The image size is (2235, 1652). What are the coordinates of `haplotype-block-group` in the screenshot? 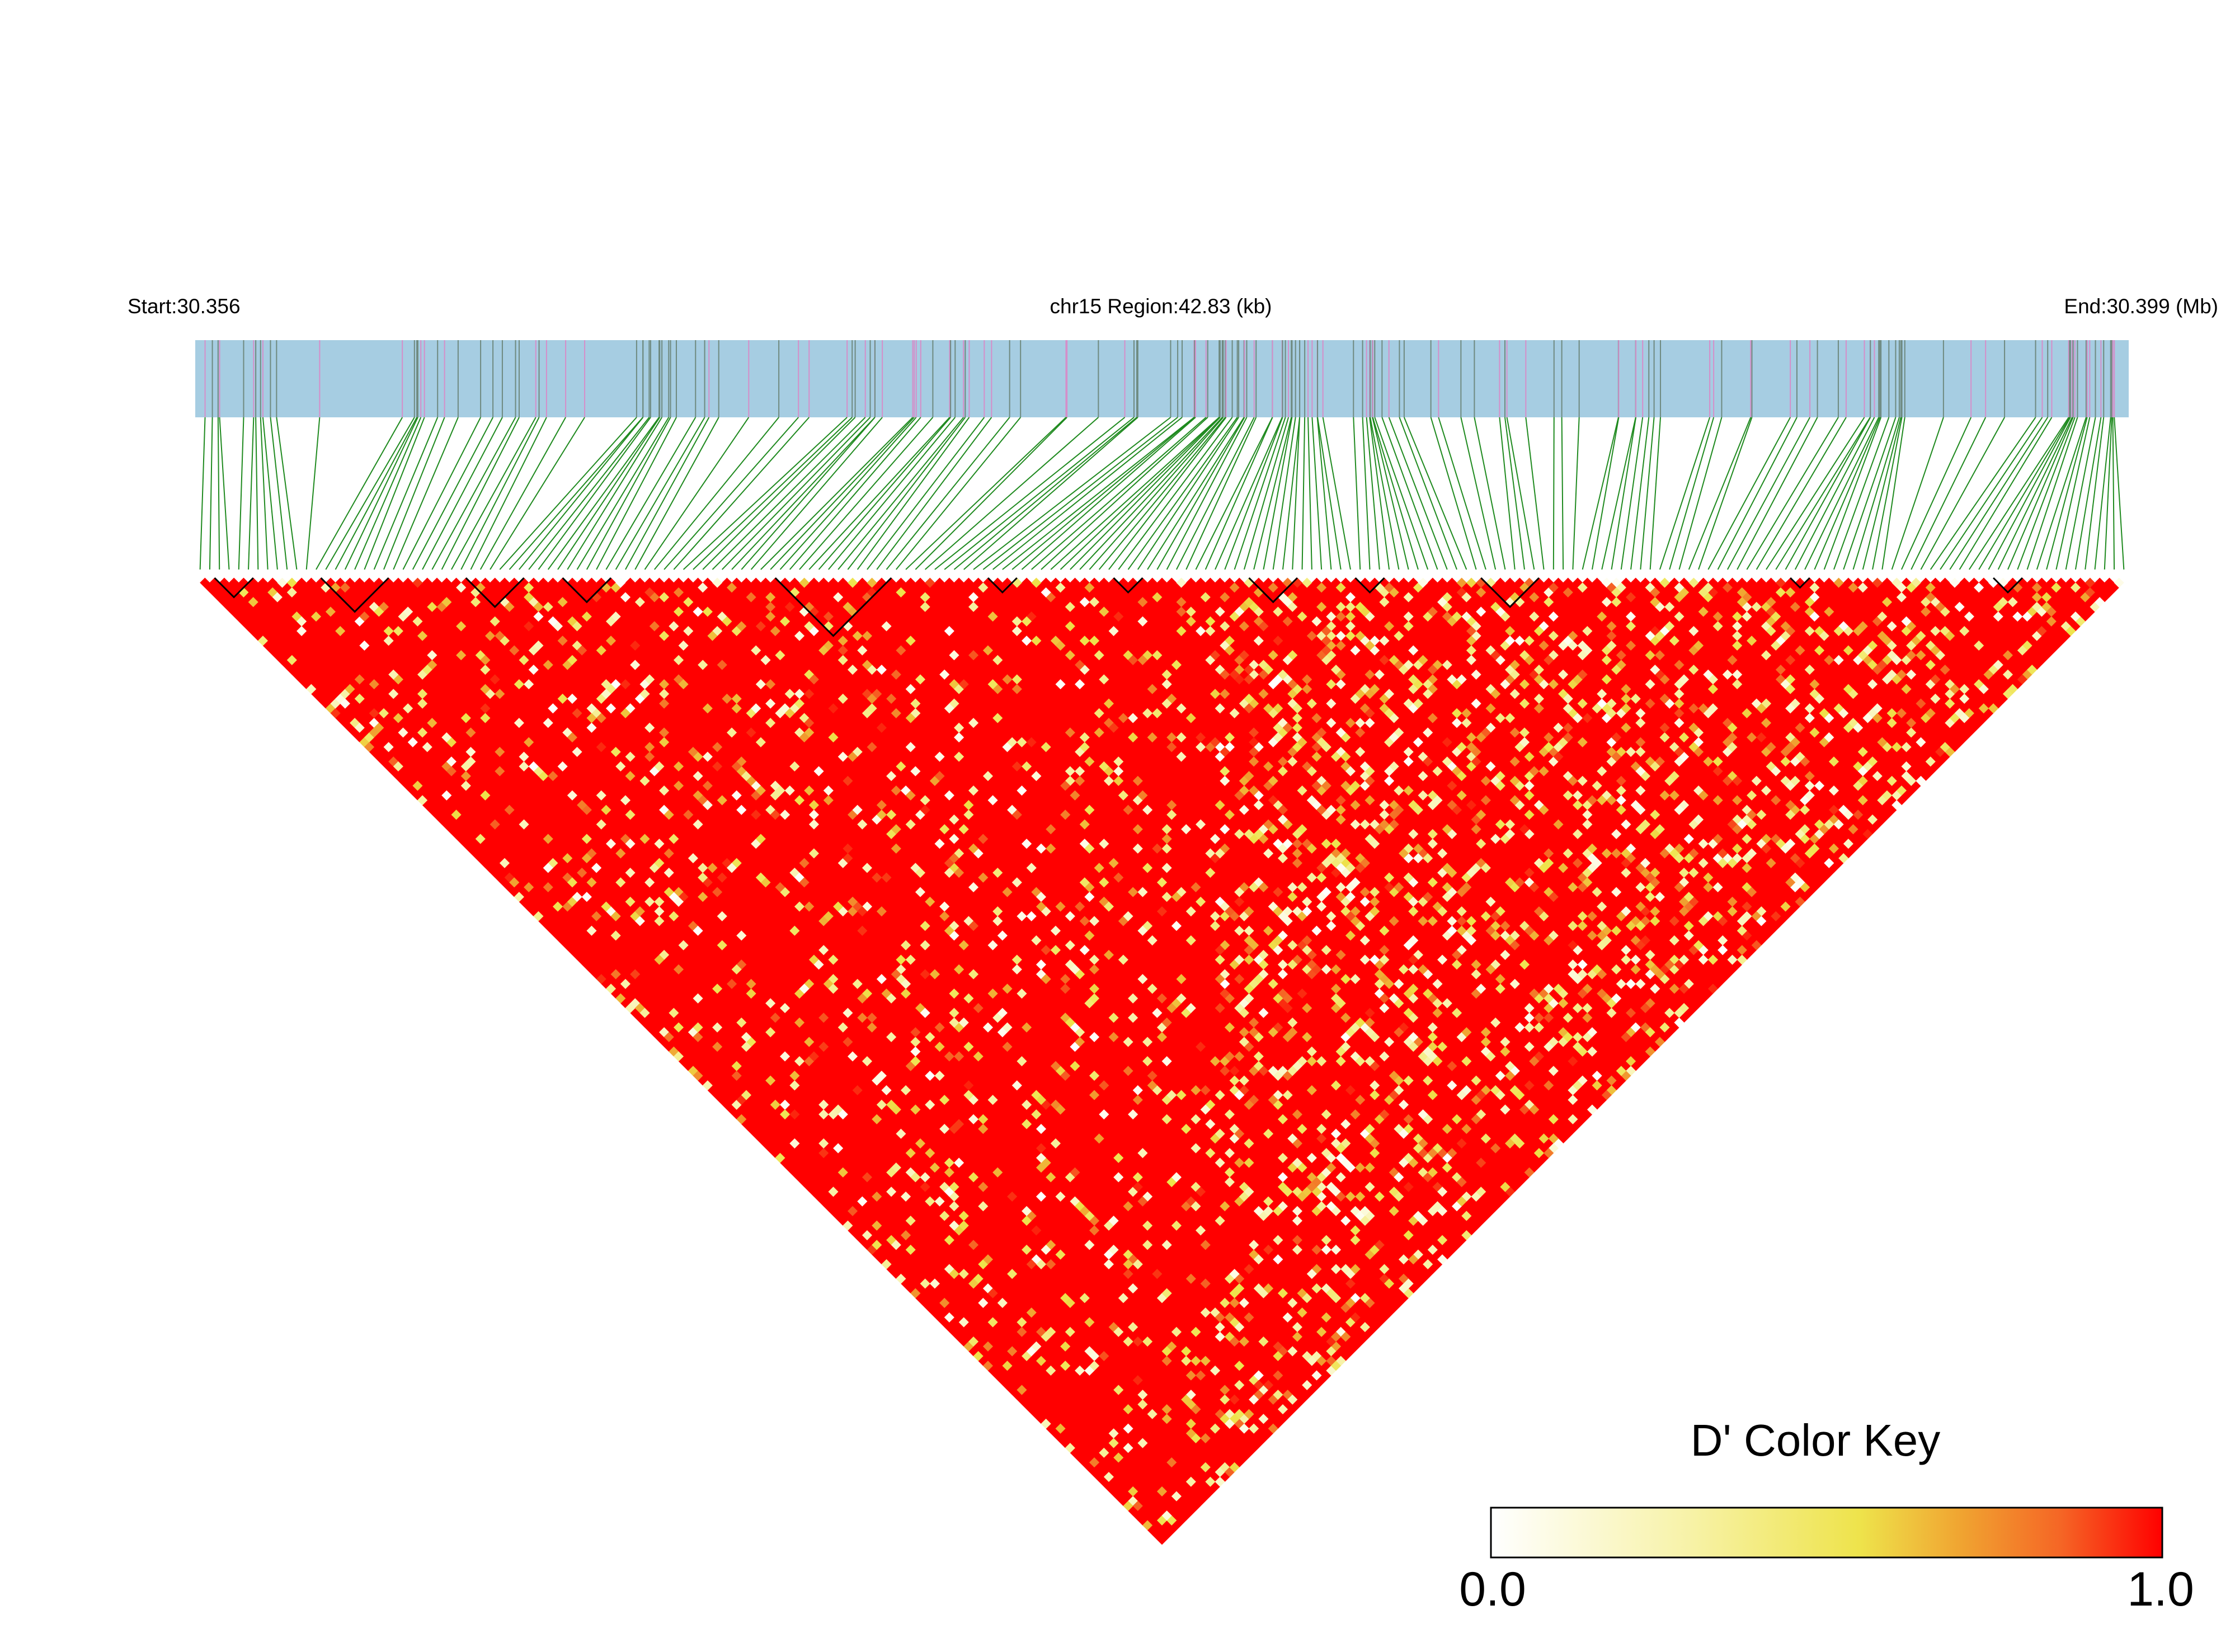 It's located at (1118, 607).